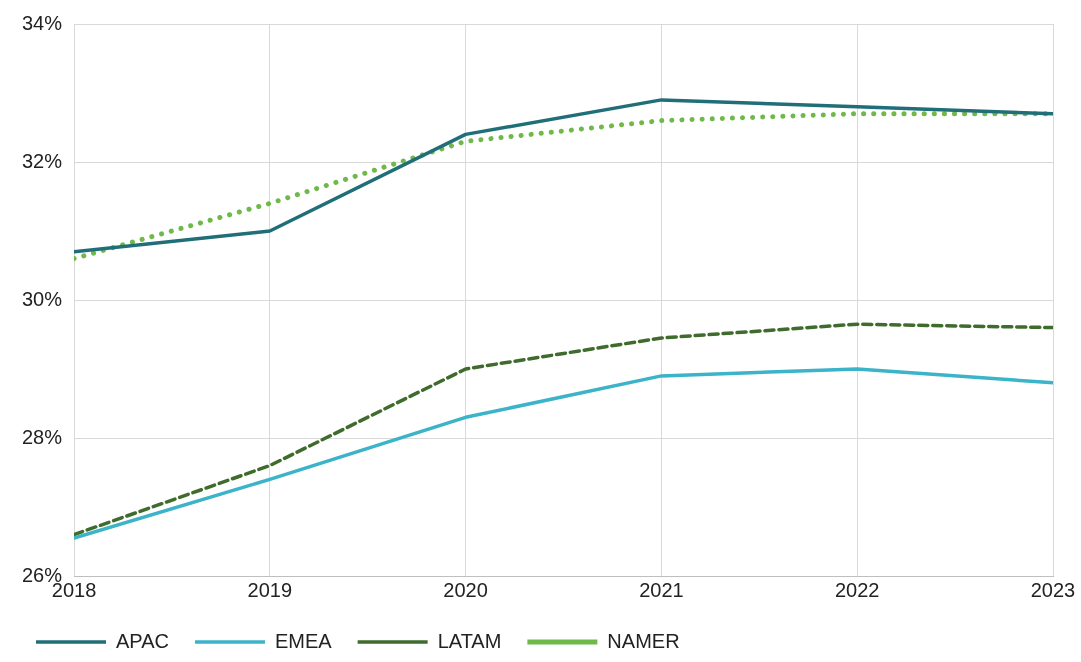 The image size is (1081, 662). Describe the element at coordinates (1053, 589) in the screenshot. I see `x-tick-label: 2023` at that location.